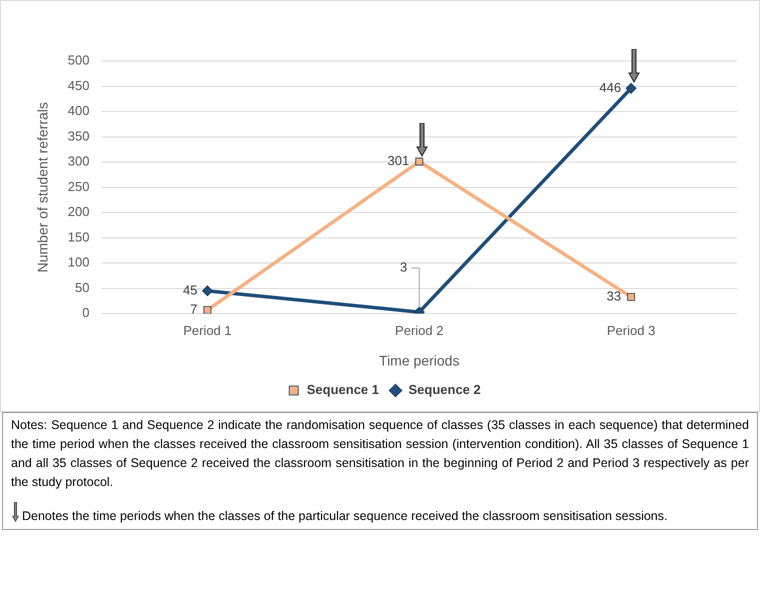  What do you see at coordinates (79, 161) in the screenshot?
I see `y-tick-label: 300` at bounding box center [79, 161].